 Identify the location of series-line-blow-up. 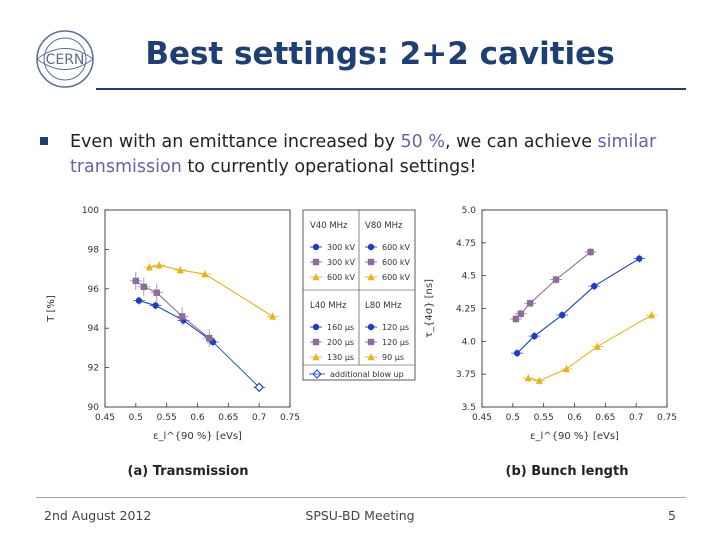
(236, 364).